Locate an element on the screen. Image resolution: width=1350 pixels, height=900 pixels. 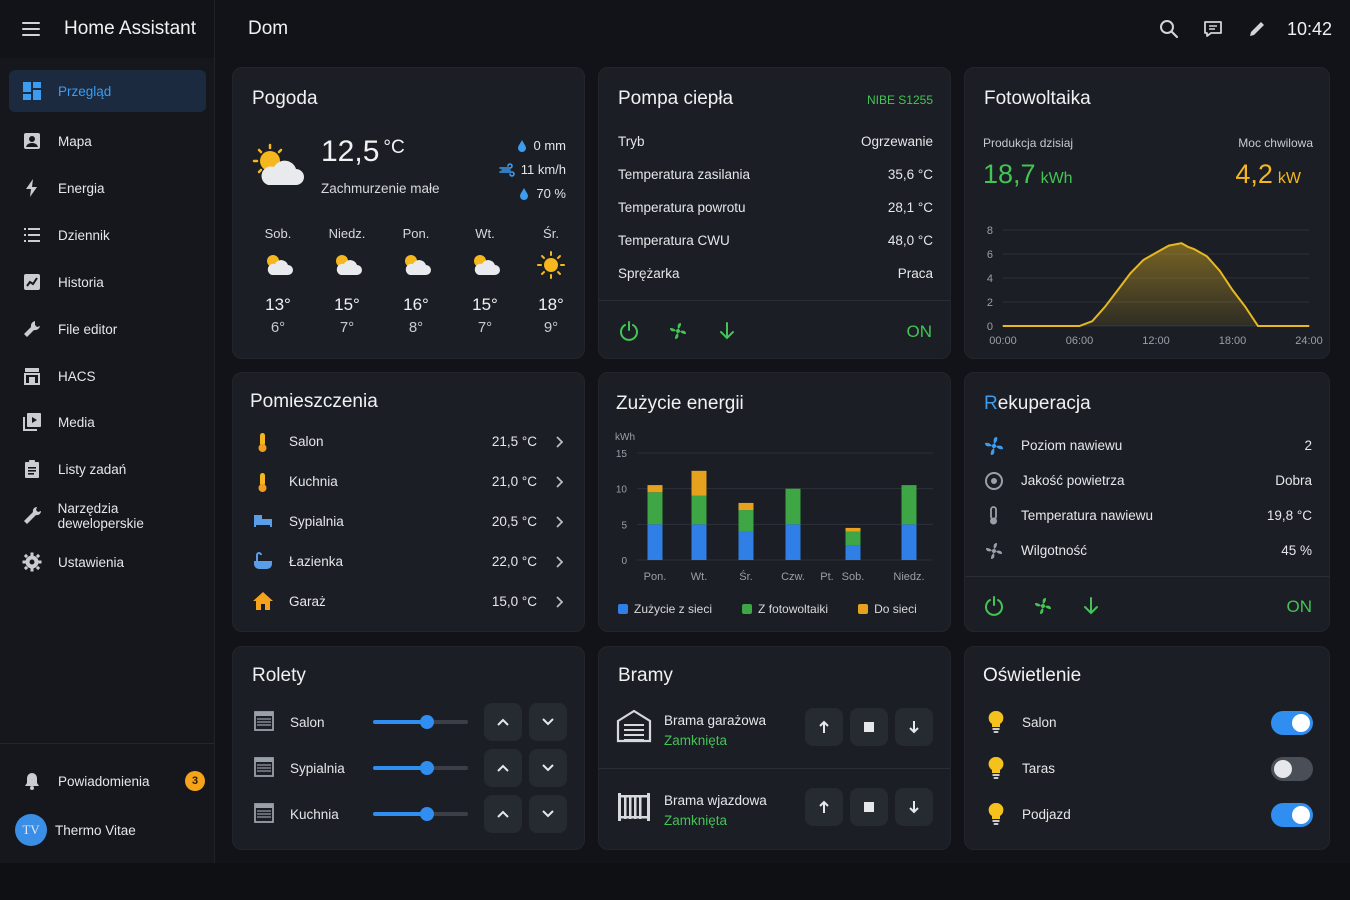
row-label: Jakość powietrza is located at coordinates (1073, 480).